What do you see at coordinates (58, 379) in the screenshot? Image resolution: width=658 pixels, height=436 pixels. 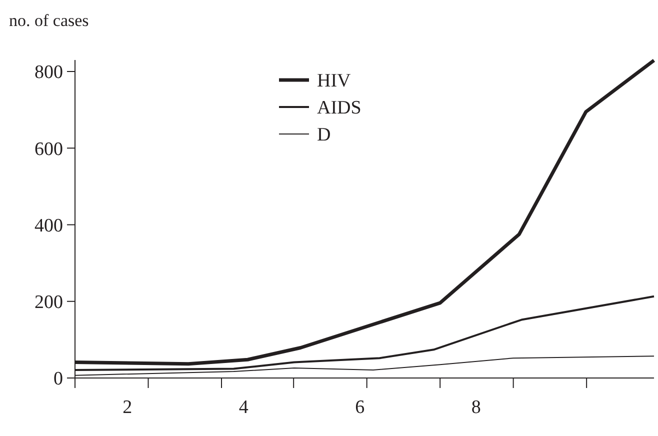 I see `y-tick-label: 0` at bounding box center [58, 379].